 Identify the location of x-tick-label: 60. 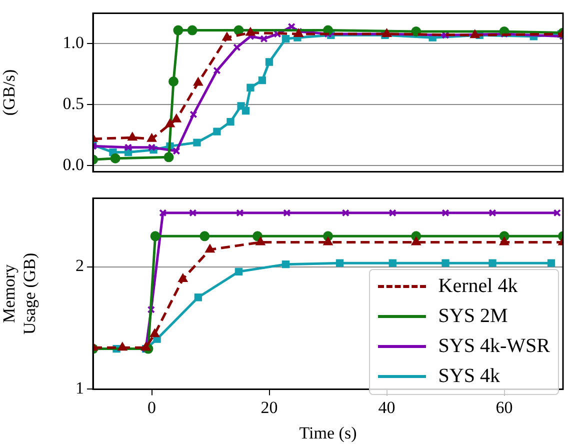
(504, 407).